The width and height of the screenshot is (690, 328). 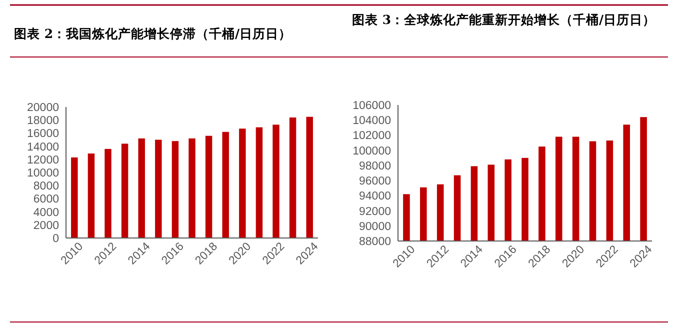 What do you see at coordinates (43, 121) in the screenshot?
I see `y-tick-label: 18000` at bounding box center [43, 121].